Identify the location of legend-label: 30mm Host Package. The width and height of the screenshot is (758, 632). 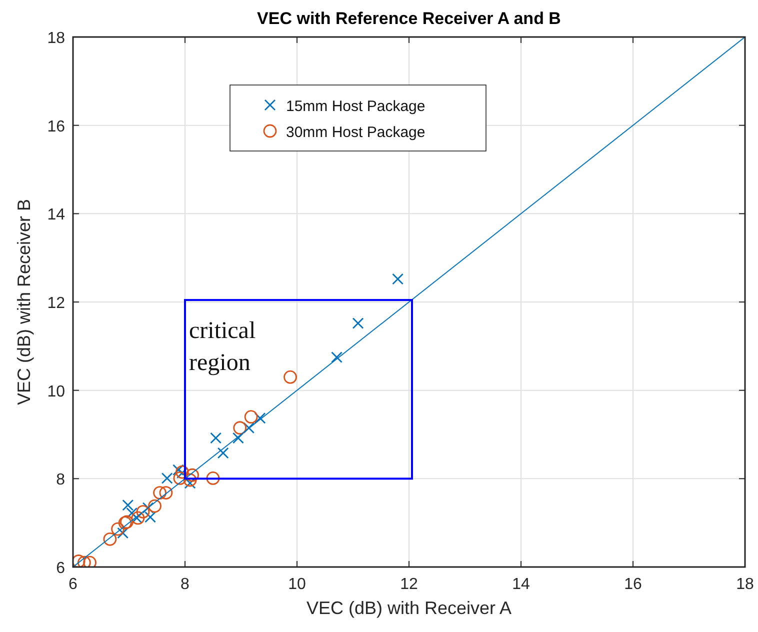
(356, 132).